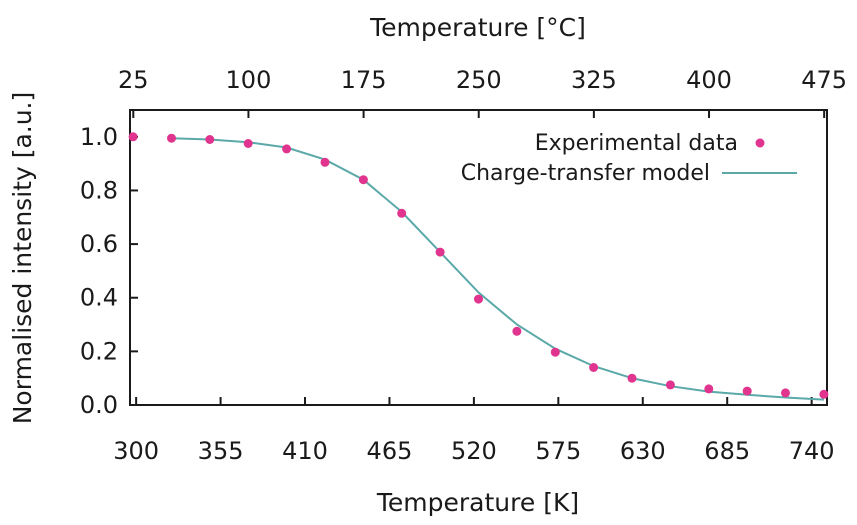  I want to click on left-tick-label: 0.0, so click(99, 405).